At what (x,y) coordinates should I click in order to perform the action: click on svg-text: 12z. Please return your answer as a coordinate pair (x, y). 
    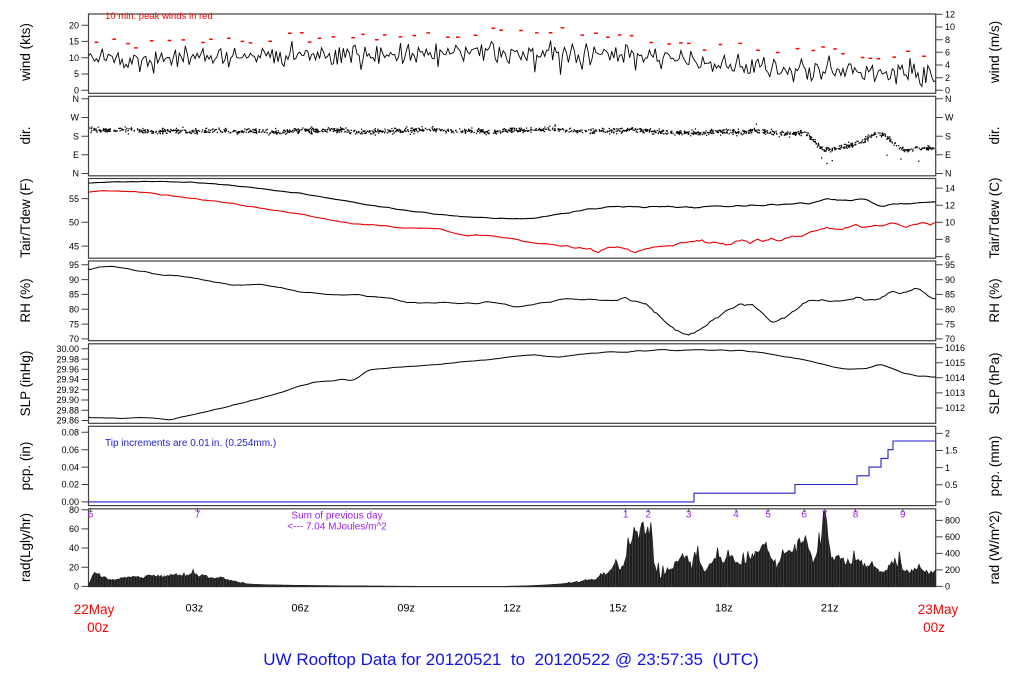
    Looking at the image, I should click on (512, 609).